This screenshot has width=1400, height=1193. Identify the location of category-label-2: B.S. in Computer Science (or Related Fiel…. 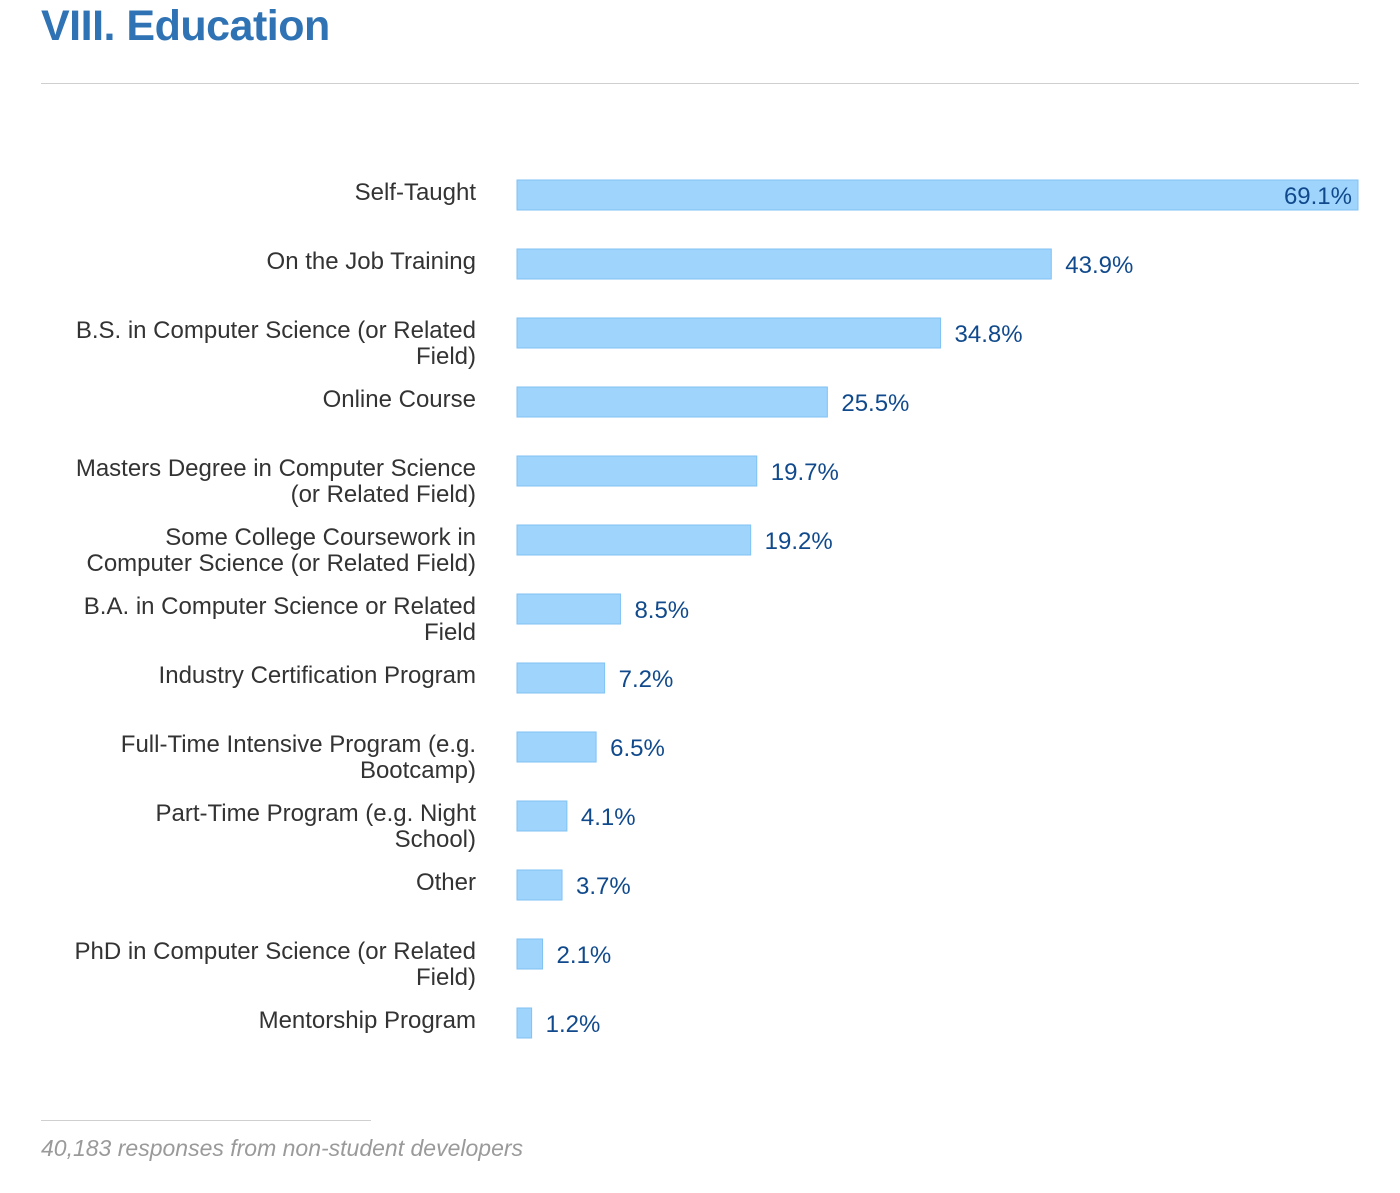
(276, 343).